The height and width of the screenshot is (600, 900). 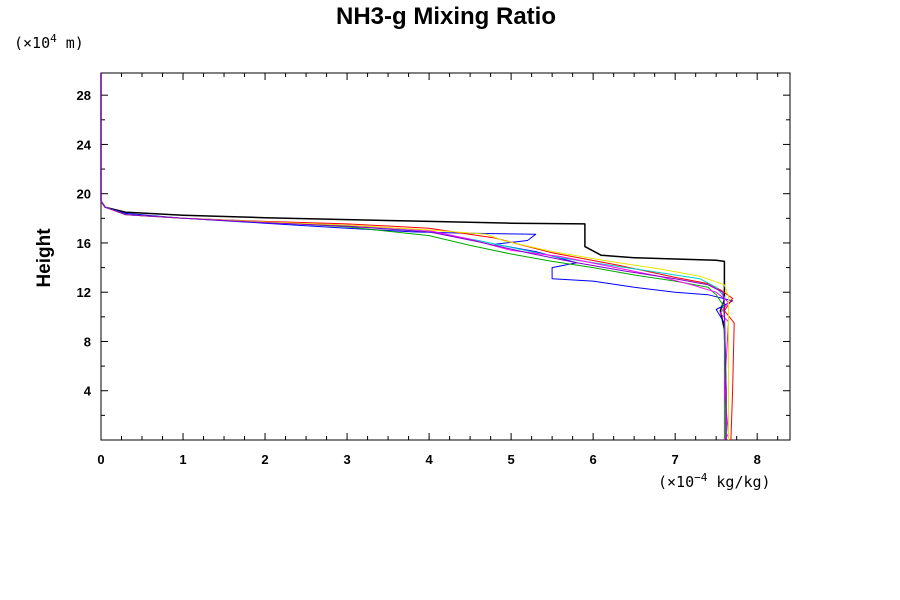 What do you see at coordinates (49, 42) in the screenshot?
I see `y-axis-unit: (×104 m)` at bounding box center [49, 42].